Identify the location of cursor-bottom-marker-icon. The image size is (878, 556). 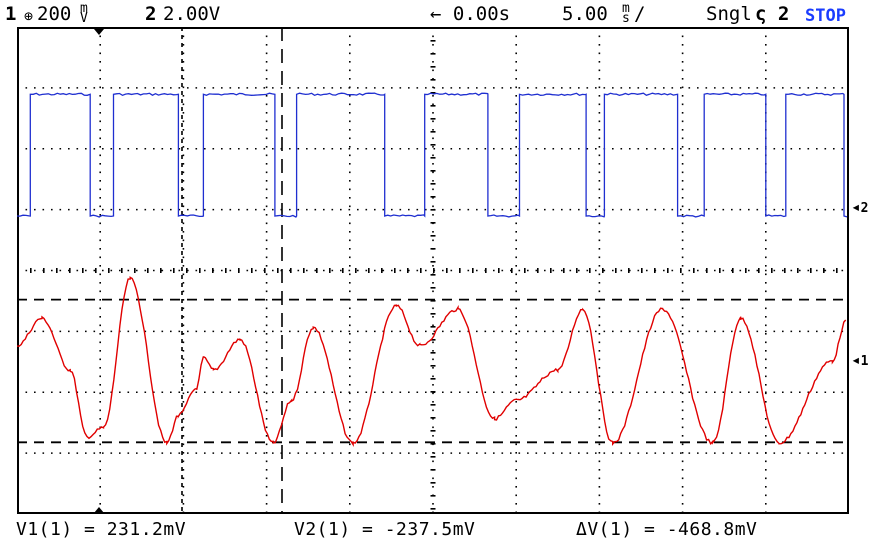
(99, 510).